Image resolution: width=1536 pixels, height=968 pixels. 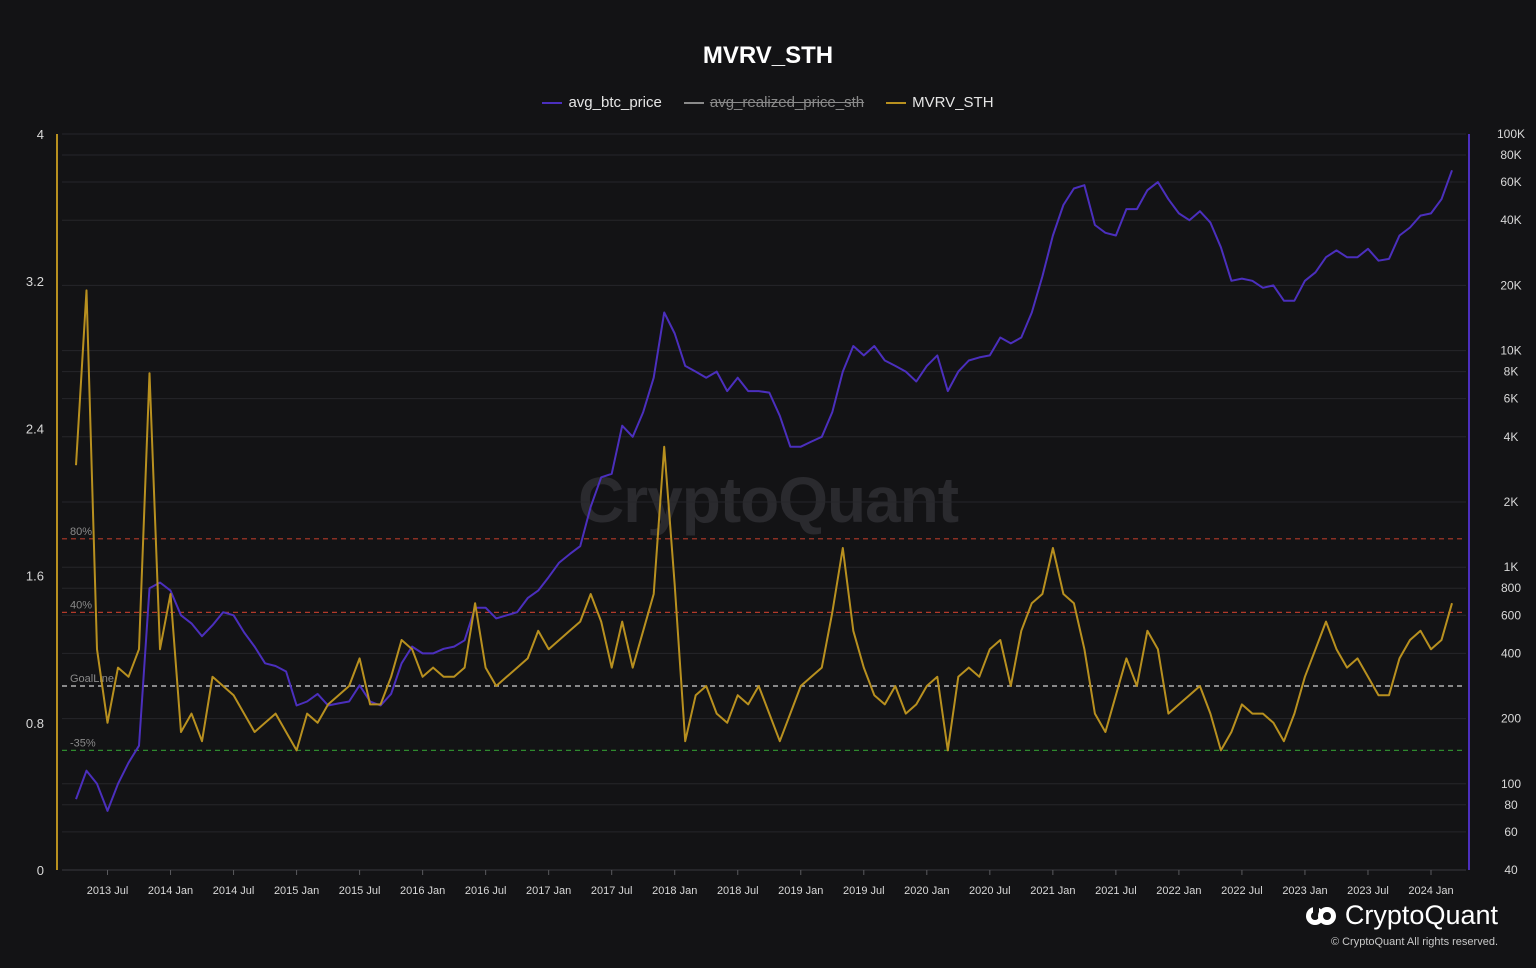 What do you see at coordinates (40, 134) in the screenshot?
I see `left-axis-tick-label: 4` at bounding box center [40, 134].